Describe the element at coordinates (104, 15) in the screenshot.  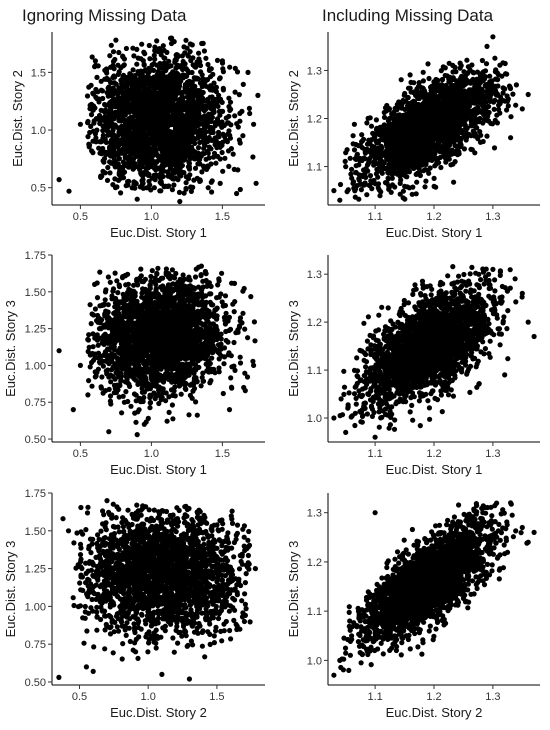
I see `column-title-ignoring: Ignoring Missing Data` at that location.